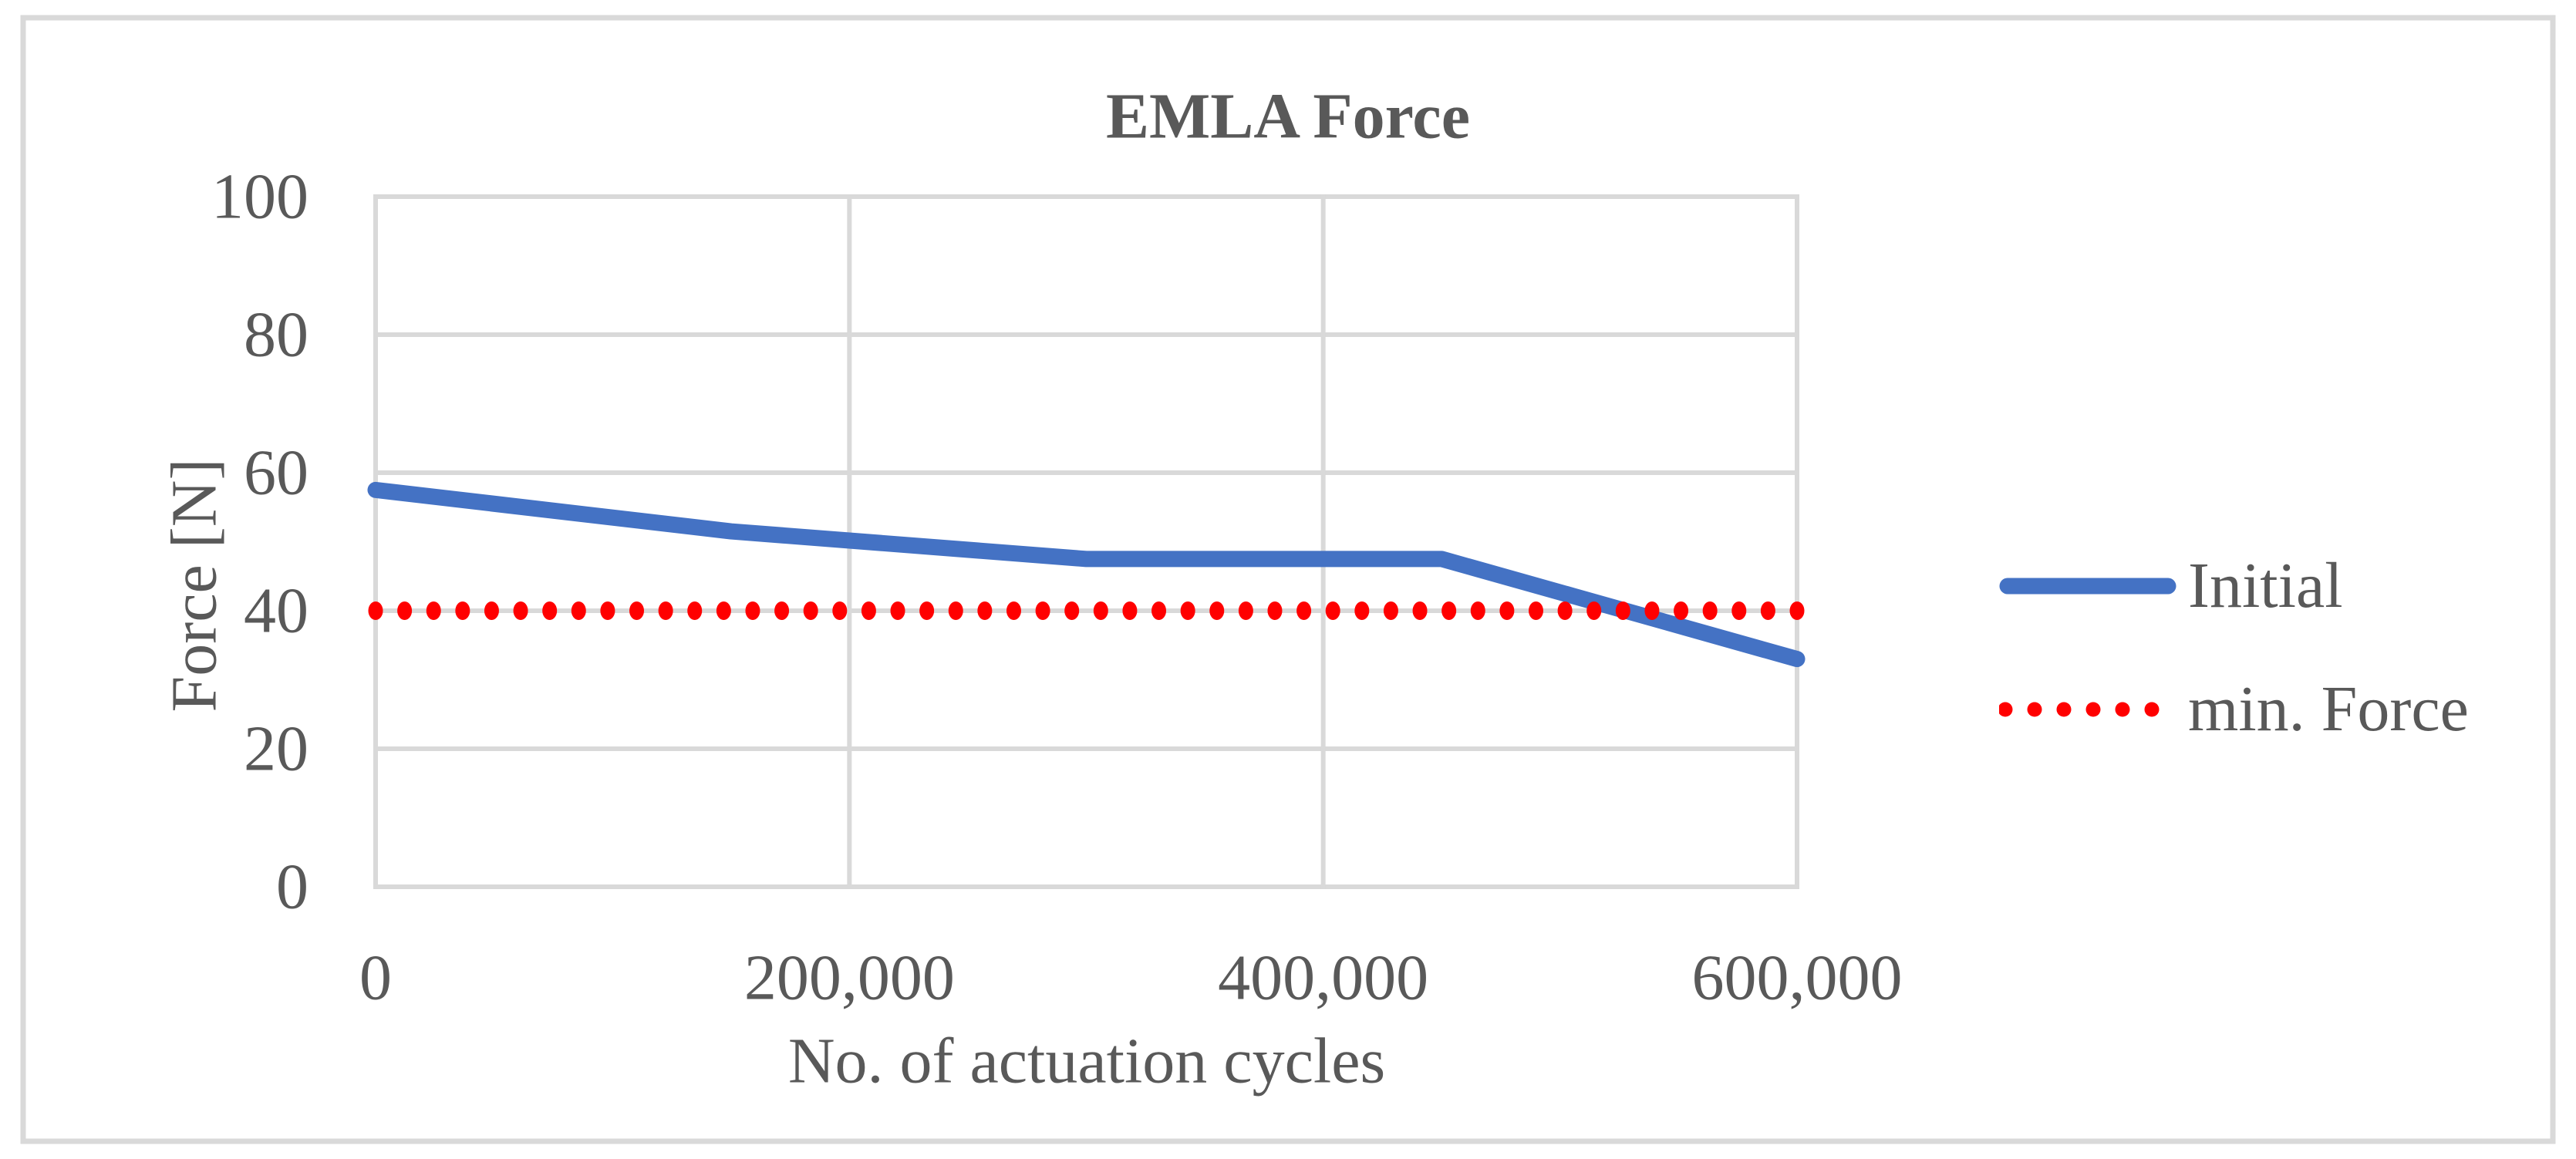  What do you see at coordinates (276, 749) in the screenshot?
I see `y-tick-label: 20` at bounding box center [276, 749].